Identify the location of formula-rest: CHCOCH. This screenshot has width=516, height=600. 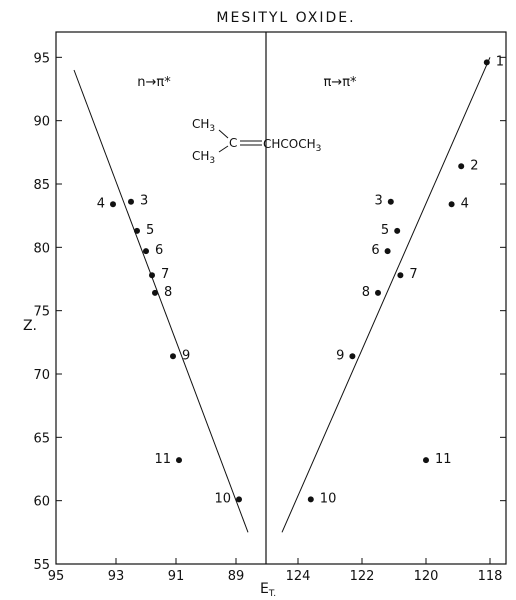
(289, 144).